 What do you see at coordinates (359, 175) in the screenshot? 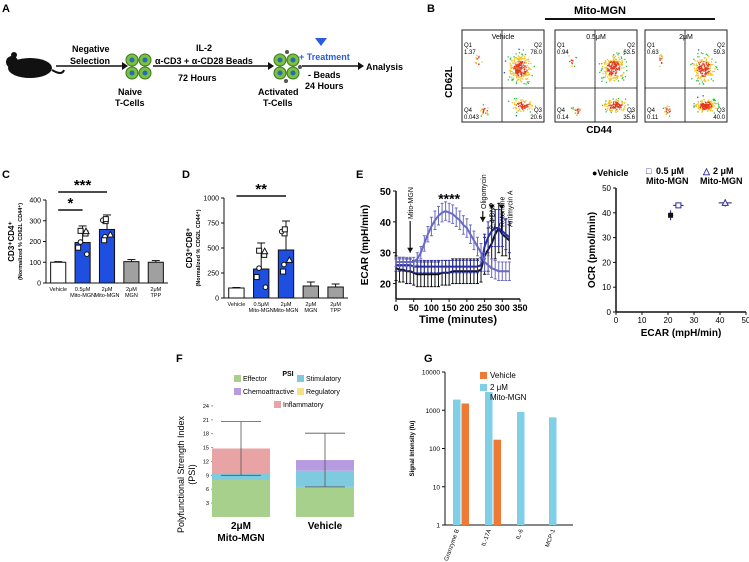
I see `panel-e-letter: E` at bounding box center [359, 175].